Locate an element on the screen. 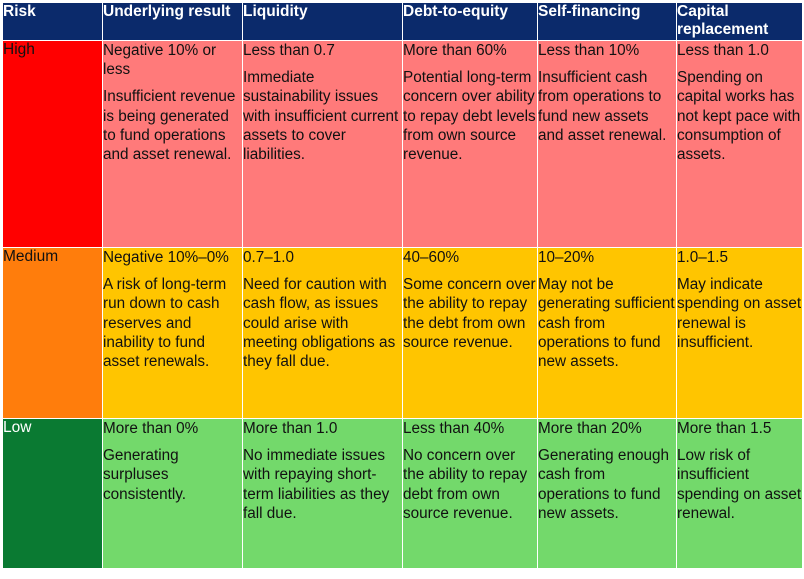 The image size is (804, 579). threshold-value: Less than 10% is located at coordinates (589, 50).